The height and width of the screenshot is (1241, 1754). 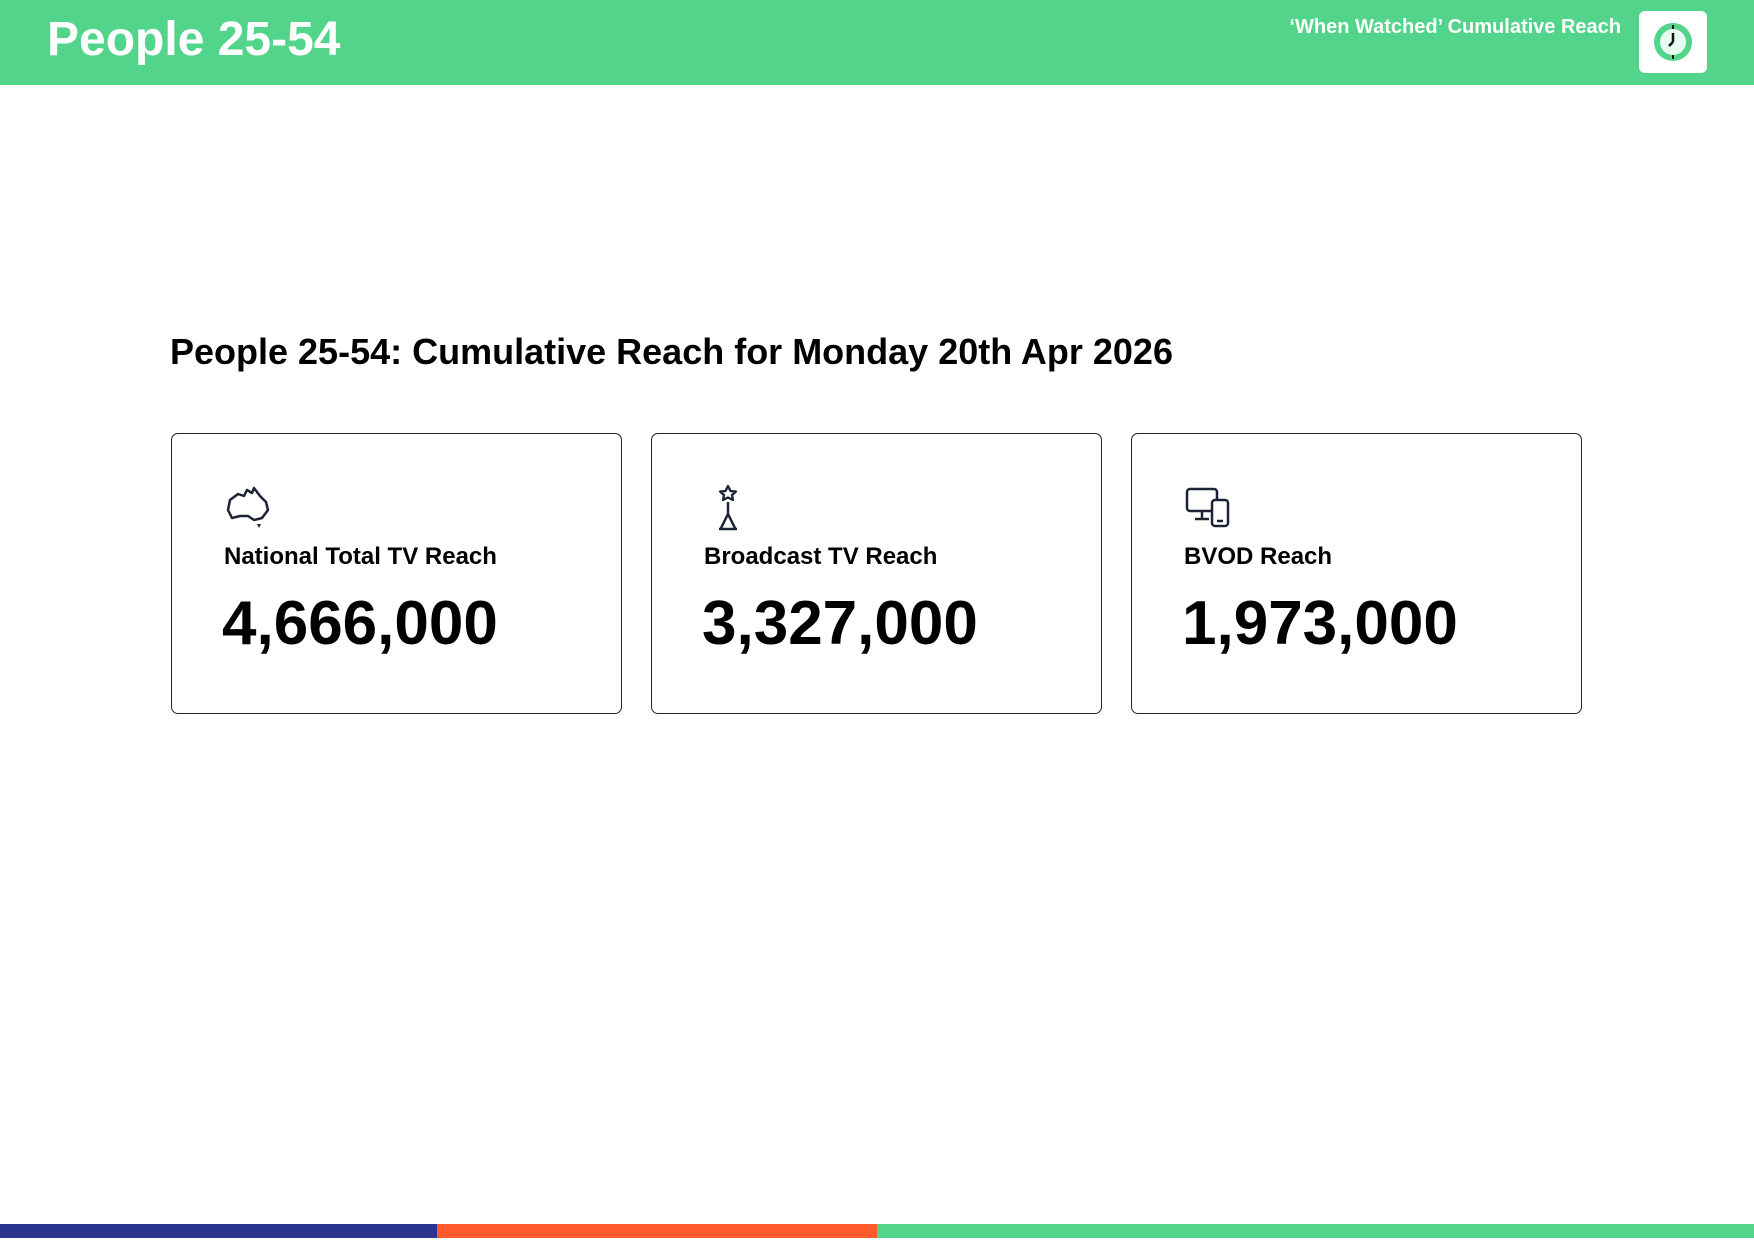 What do you see at coordinates (1455, 27) in the screenshot?
I see `header-subtitle: ‘When Watched’ Cumulative Reach` at bounding box center [1455, 27].